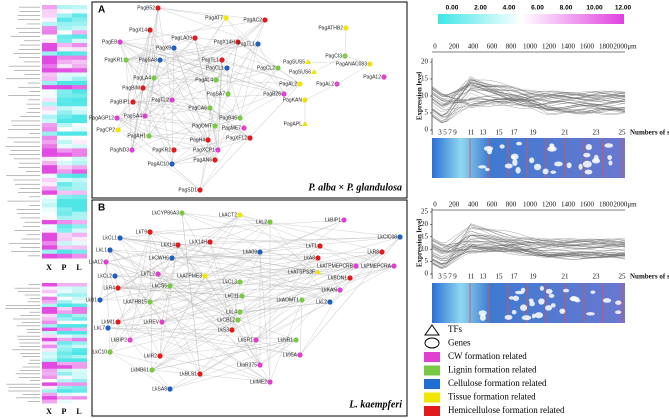  What do you see at coordinates (333, 56) in the screenshot?
I see `node-label: PagCI3` at bounding box center [333, 56].